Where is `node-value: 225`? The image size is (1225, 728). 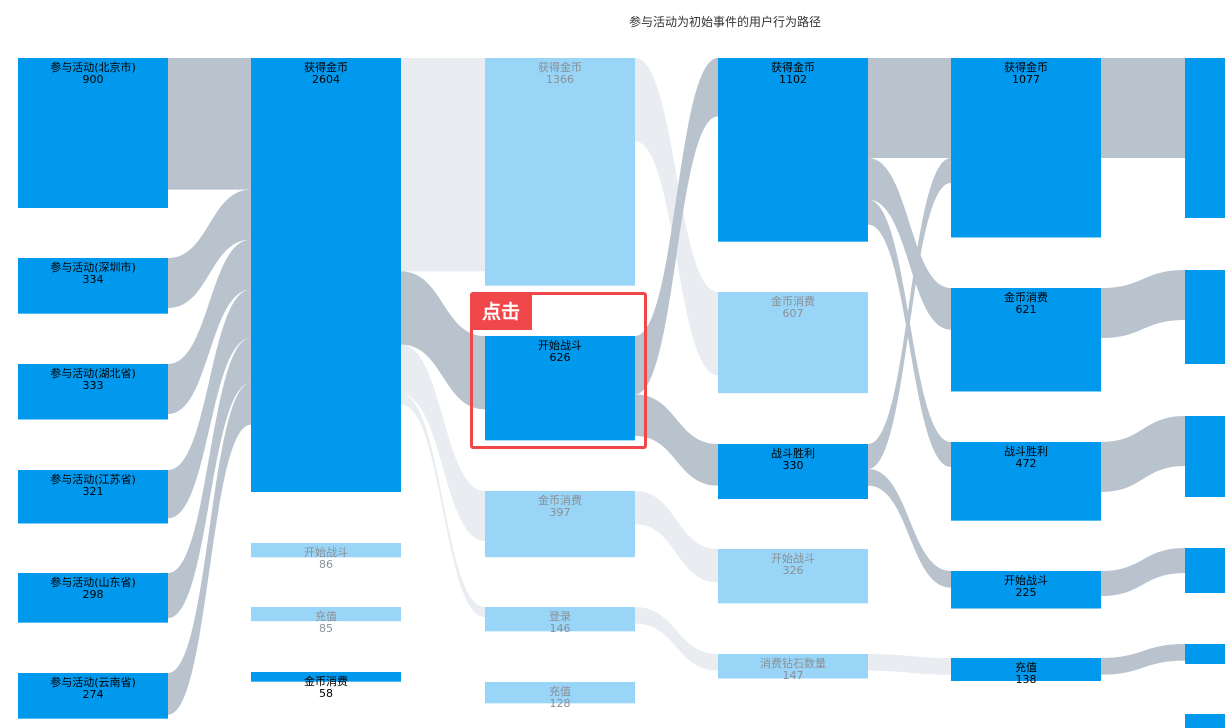
node-value: 225 is located at coordinates (1026, 592).